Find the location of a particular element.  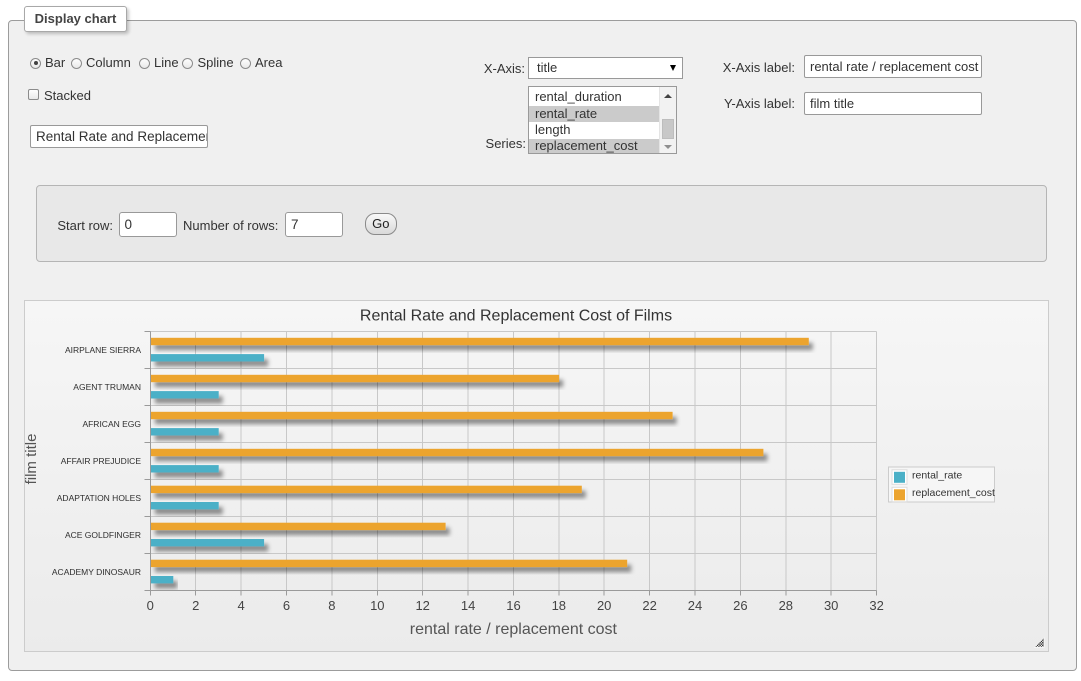

svg-text: AFFAIR PREJUDICE is located at coordinates (101, 461).